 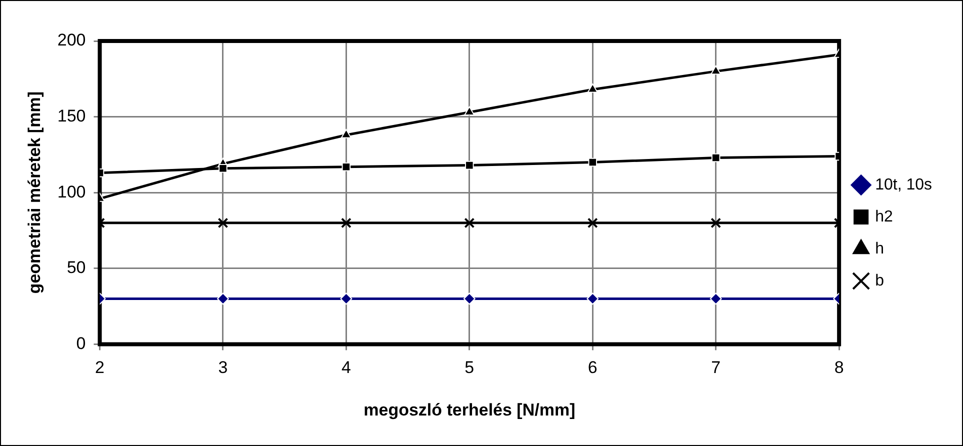 I want to click on x-tick-label: 3, so click(x=223, y=368).